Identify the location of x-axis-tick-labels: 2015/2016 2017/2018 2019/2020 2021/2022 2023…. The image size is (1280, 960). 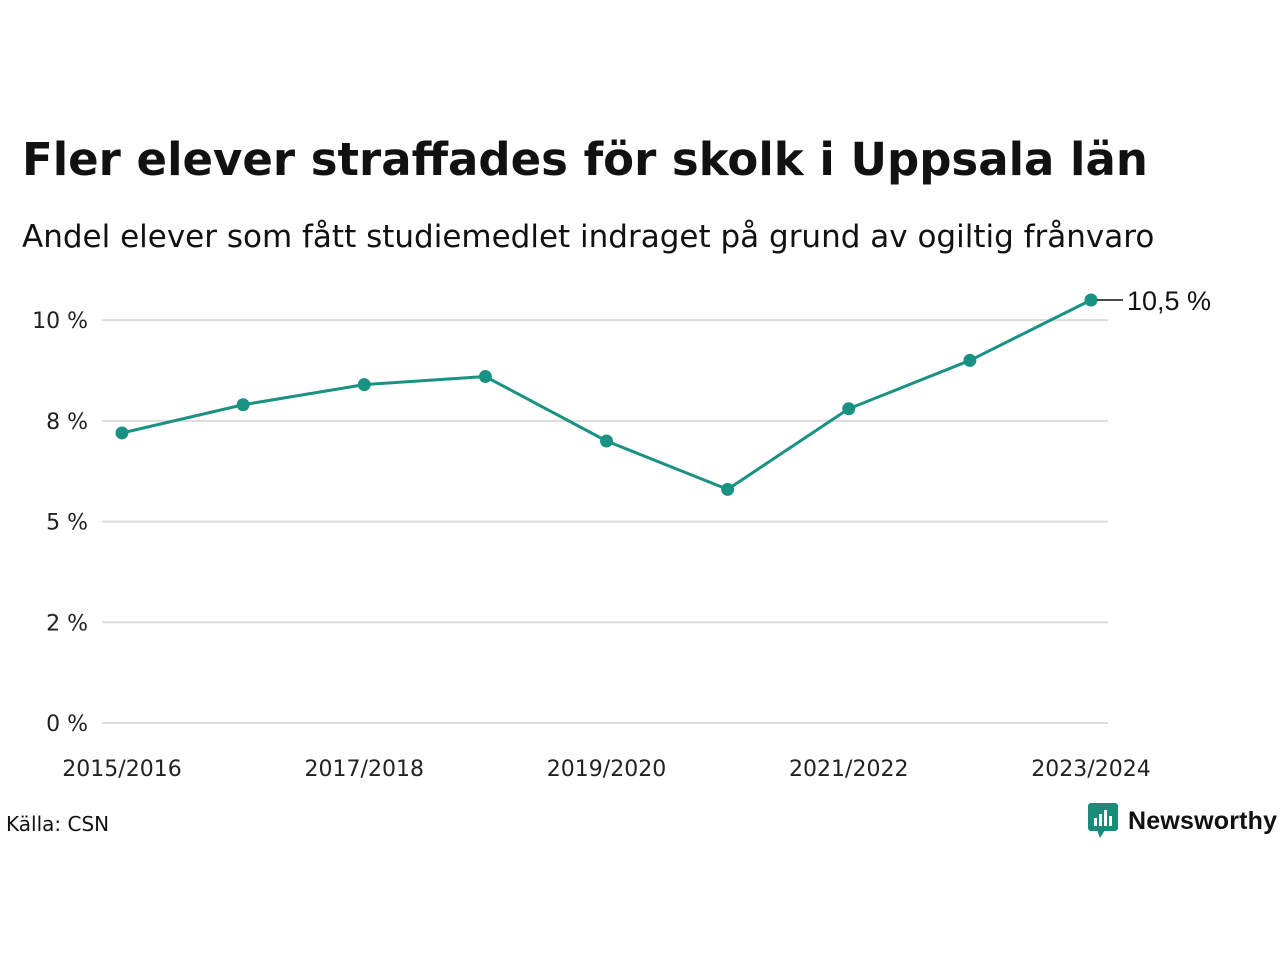
(606, 769).